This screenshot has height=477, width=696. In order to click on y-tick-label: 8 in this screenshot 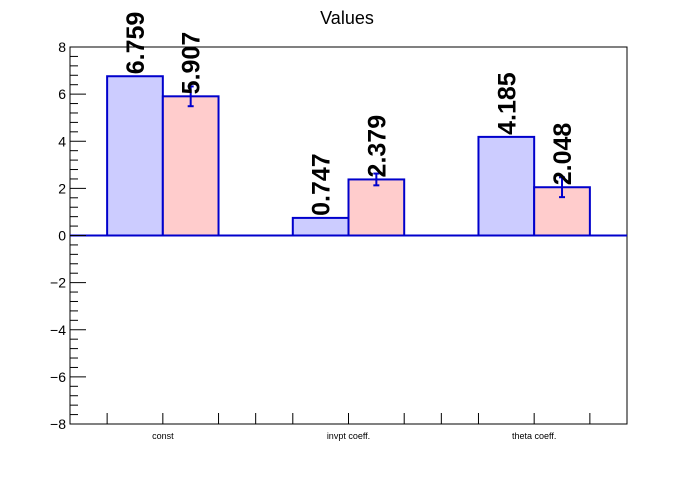, I will do `click(62, 47)`.